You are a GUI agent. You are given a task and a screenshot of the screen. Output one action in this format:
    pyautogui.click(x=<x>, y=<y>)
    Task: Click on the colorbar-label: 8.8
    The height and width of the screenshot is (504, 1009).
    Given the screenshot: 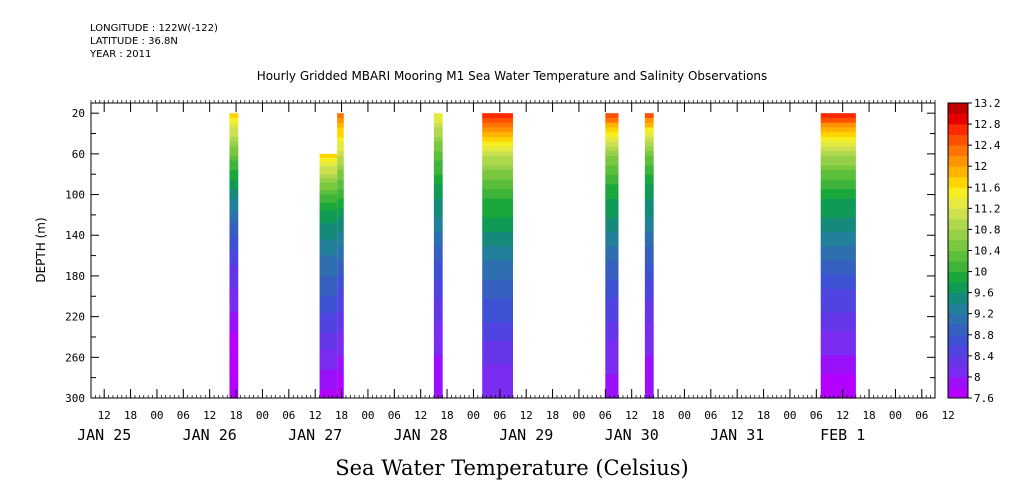 What is the action you would take?
    pyautogui.click(x=984, y=335)
    